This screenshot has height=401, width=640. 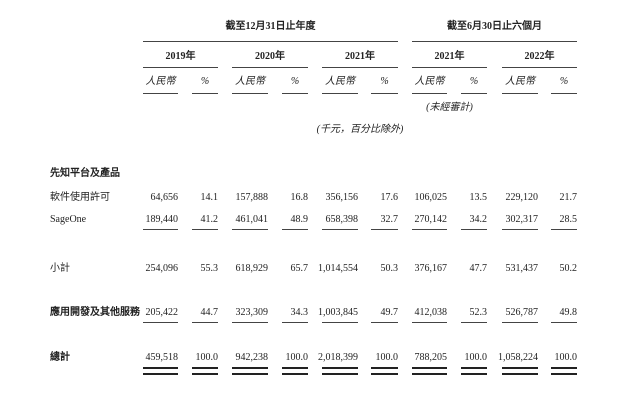 What do you see at coordinates (431, 197) in the screenshot?
I see `cell-value: 106,025` at bounding box center [431, 197].